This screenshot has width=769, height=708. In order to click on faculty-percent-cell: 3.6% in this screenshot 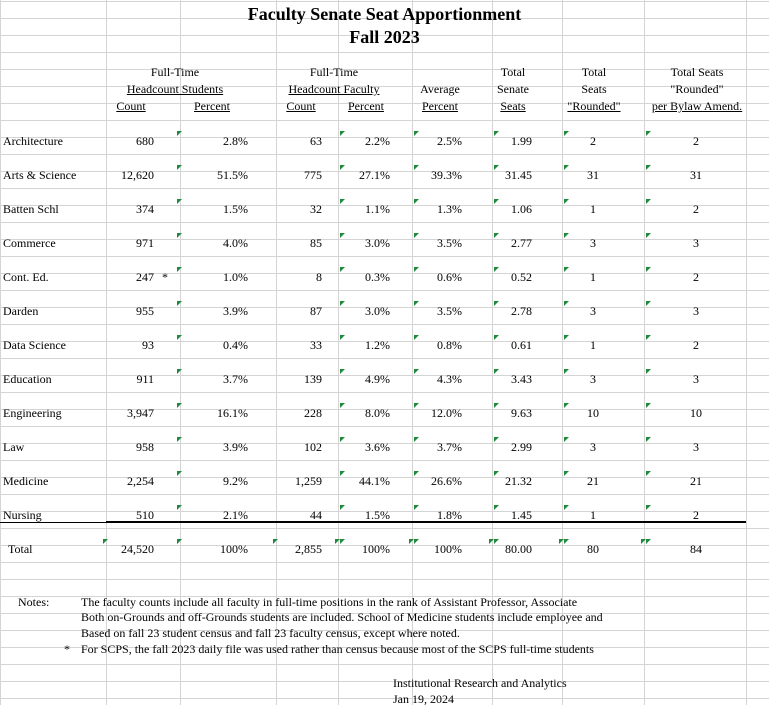, I will do `click(377, 447)`.